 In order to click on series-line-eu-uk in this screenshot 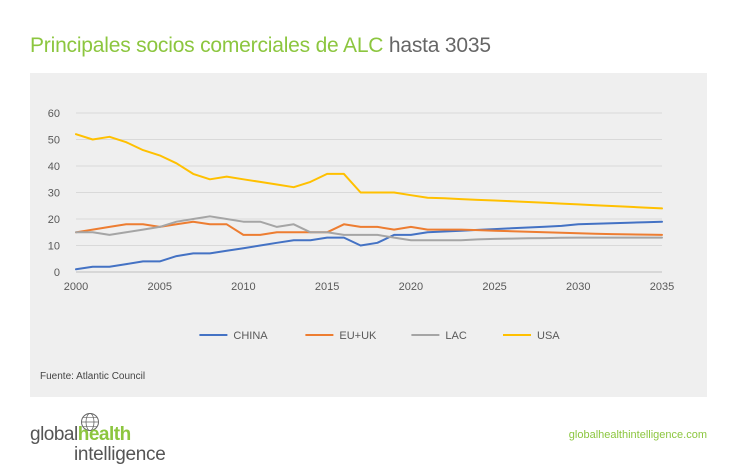, I will do `click(369, 228)`.